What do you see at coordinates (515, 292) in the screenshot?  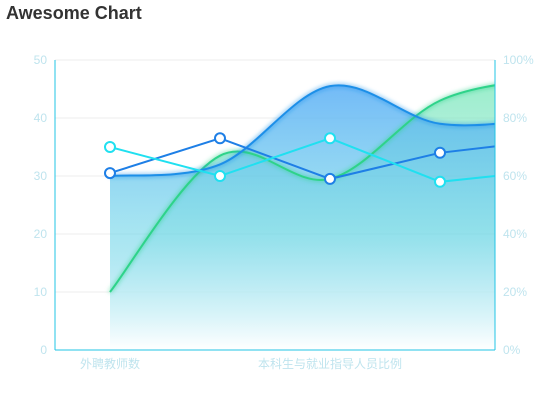 I see `y-right-tick-label: 20%` at bounding box center [515, 292].